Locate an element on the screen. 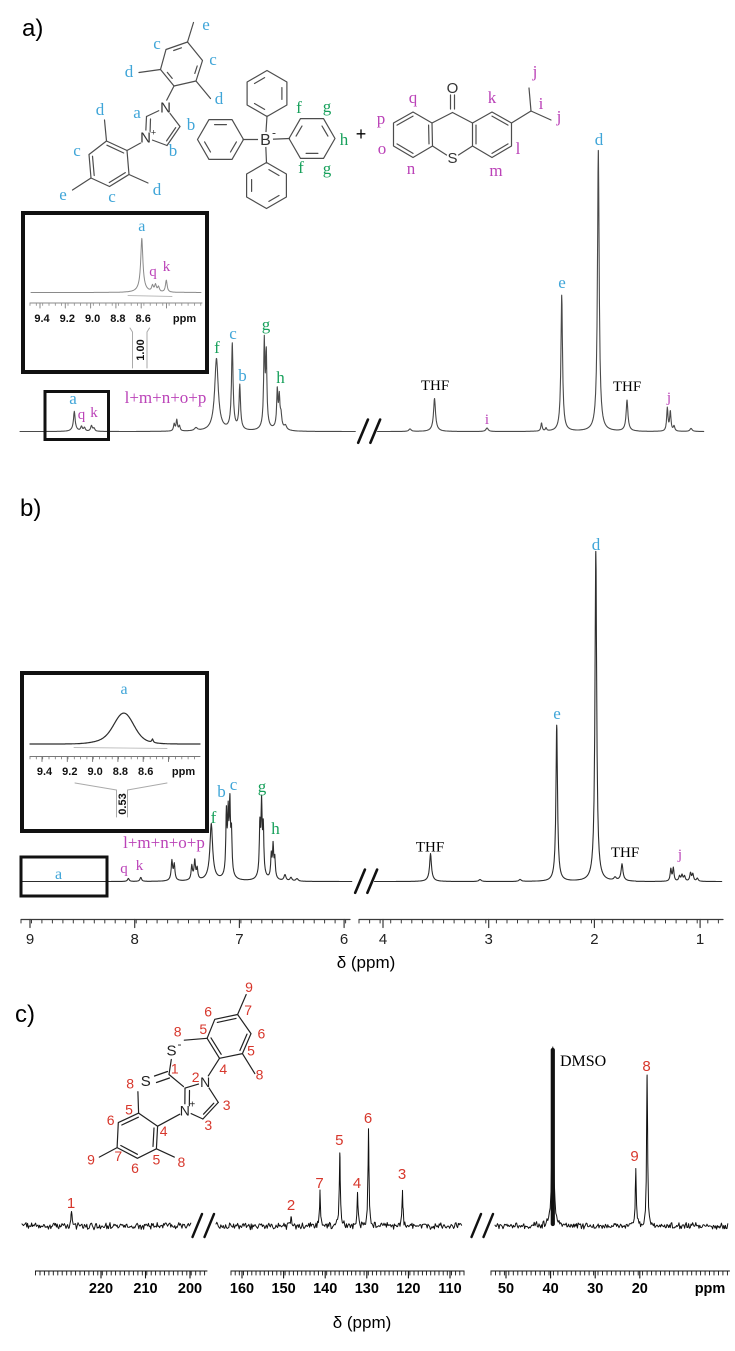  svg-text: 8.8 is located at coordinates (117, 319).